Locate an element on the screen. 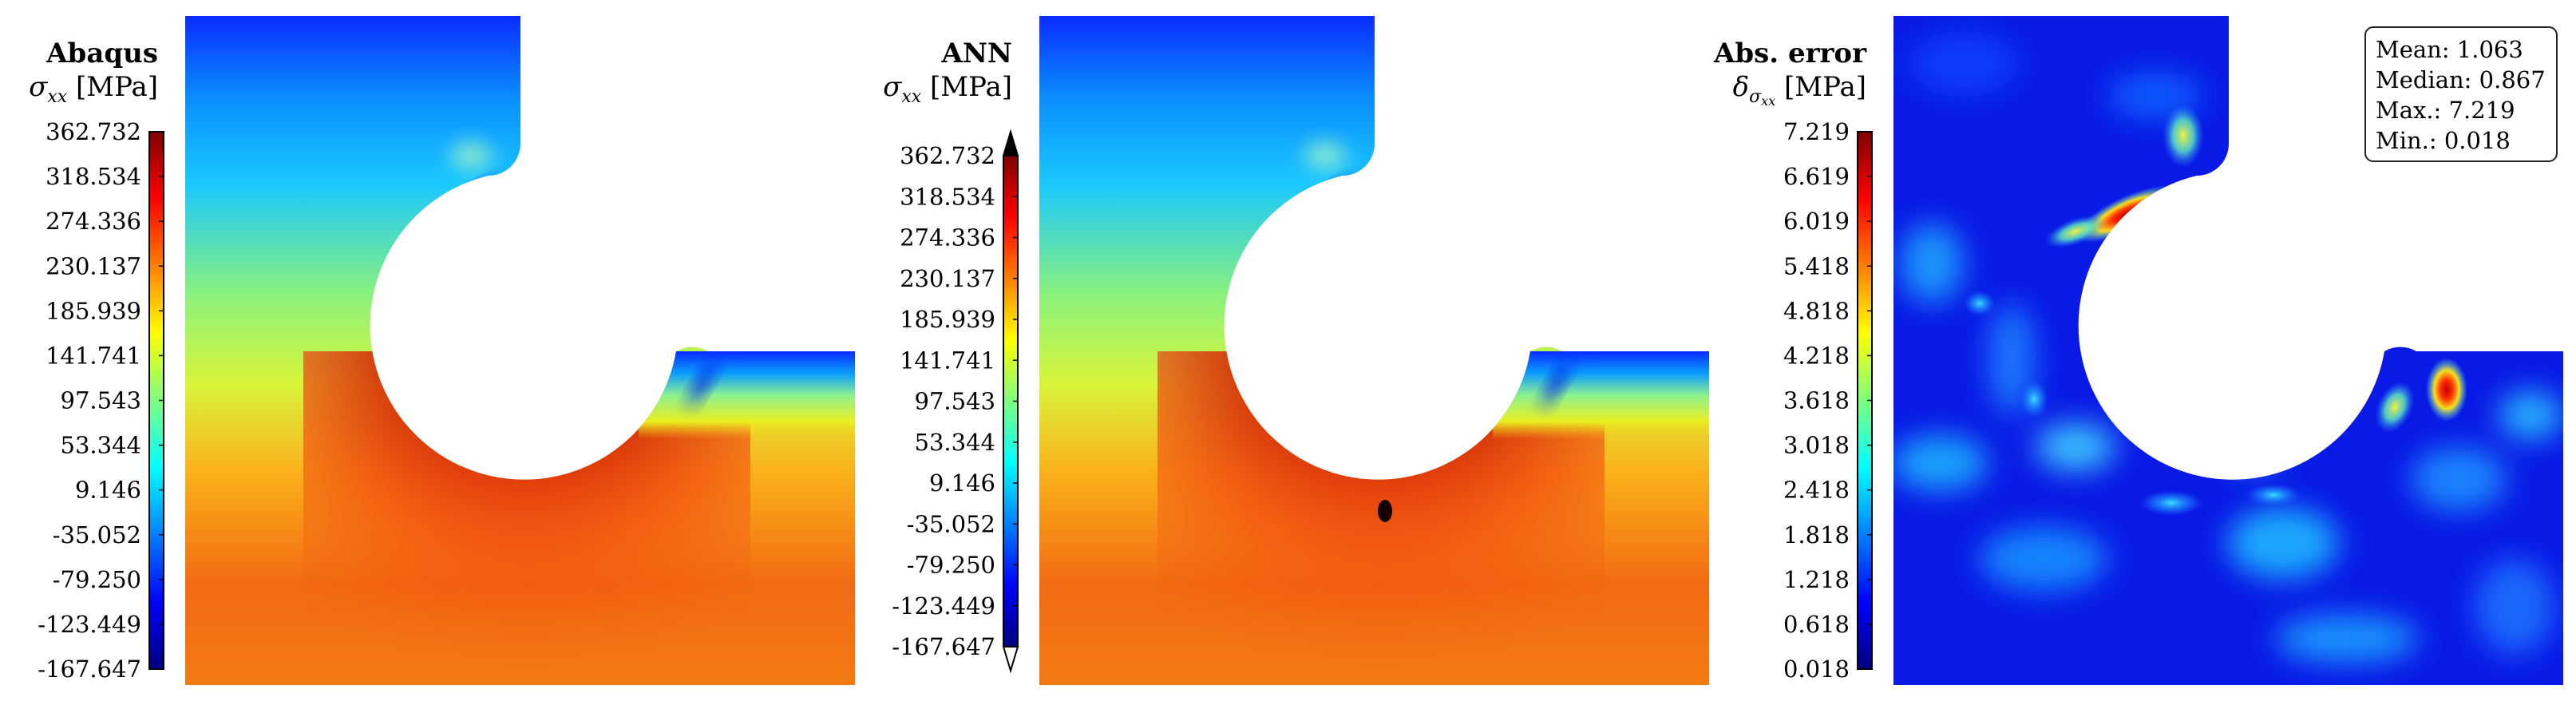 The image size is (2576, 701). panel-title-abaqus: Abaqus is located at coordinates (102, 53).